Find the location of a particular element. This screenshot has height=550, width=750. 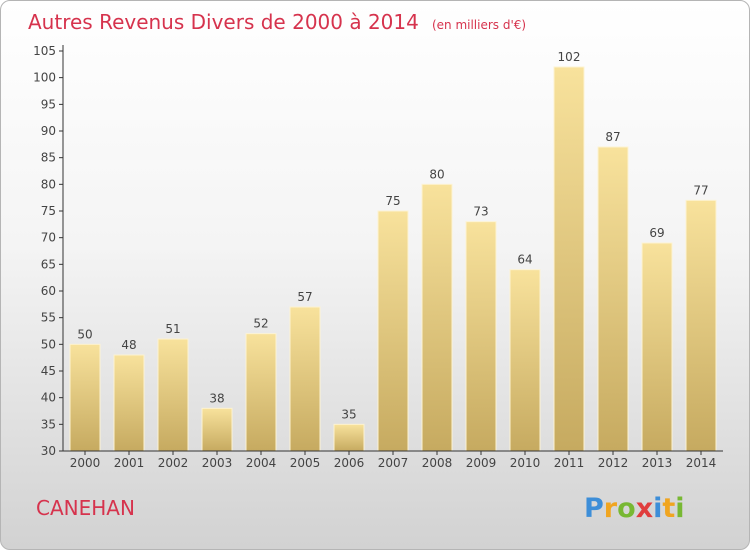

value-label: 73 is located at coordinates (480, 212).